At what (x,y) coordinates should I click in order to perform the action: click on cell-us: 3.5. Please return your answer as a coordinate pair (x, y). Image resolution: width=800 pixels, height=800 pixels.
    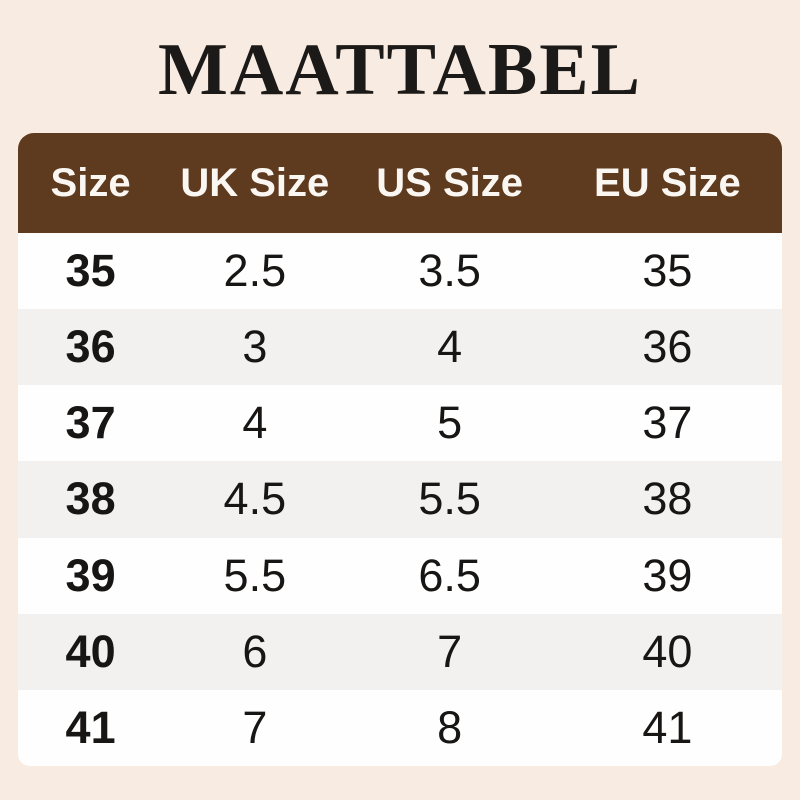
    Looking at the image, I should click on (449, 271).